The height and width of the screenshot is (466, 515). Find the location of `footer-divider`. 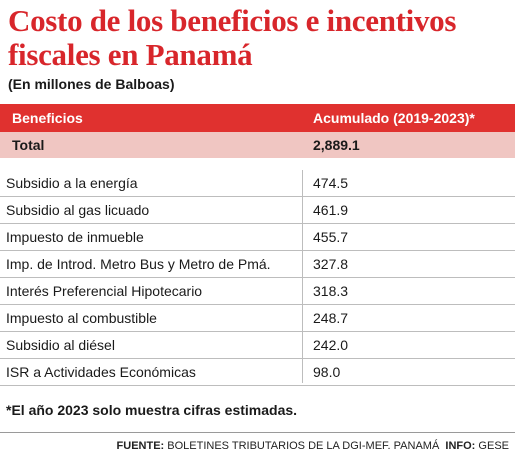

footer-divider is located at coordinates (257, 432).